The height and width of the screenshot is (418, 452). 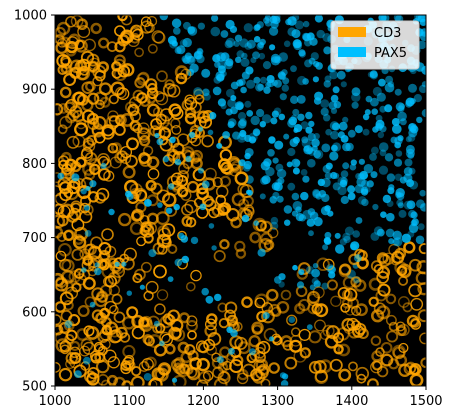 I want to click on x-tick-label: 1200, so click(x=203, y=401).